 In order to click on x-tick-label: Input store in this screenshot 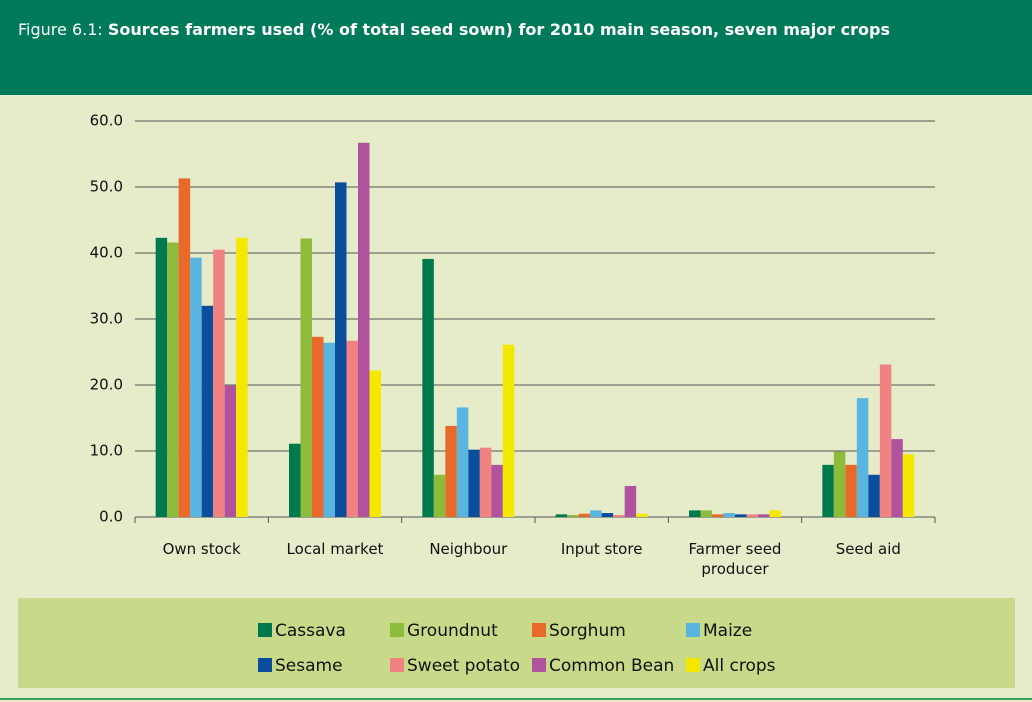, I will do `click(601, 549)`.